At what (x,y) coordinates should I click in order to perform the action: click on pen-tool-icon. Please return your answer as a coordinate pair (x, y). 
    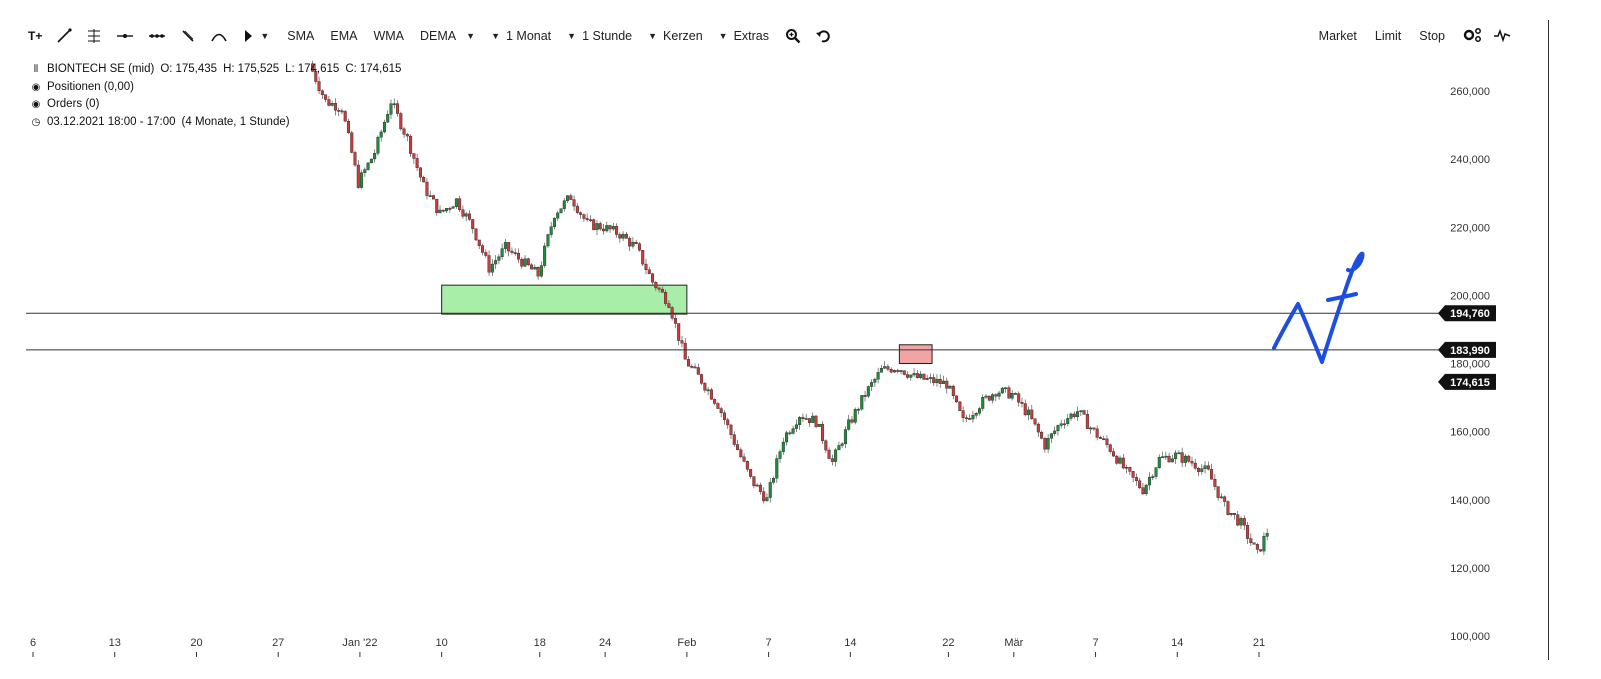
    Looking at the image, I should click on (188, 36).